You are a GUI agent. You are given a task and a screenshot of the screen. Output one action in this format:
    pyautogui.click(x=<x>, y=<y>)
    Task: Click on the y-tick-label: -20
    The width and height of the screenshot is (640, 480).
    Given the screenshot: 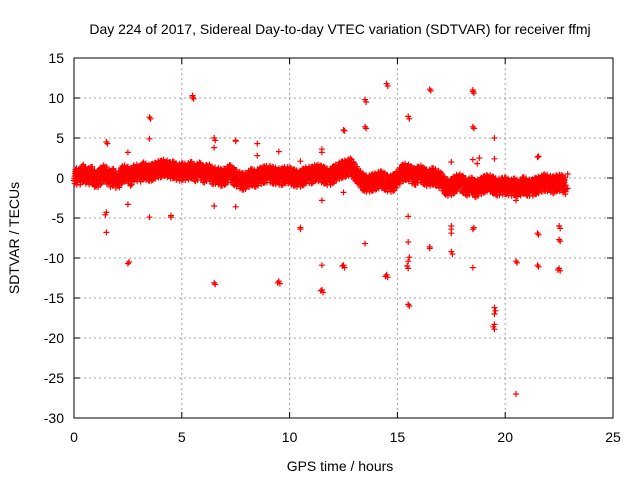 What is the action you would take?
    pyautogui.click(x=54, y=338)
    